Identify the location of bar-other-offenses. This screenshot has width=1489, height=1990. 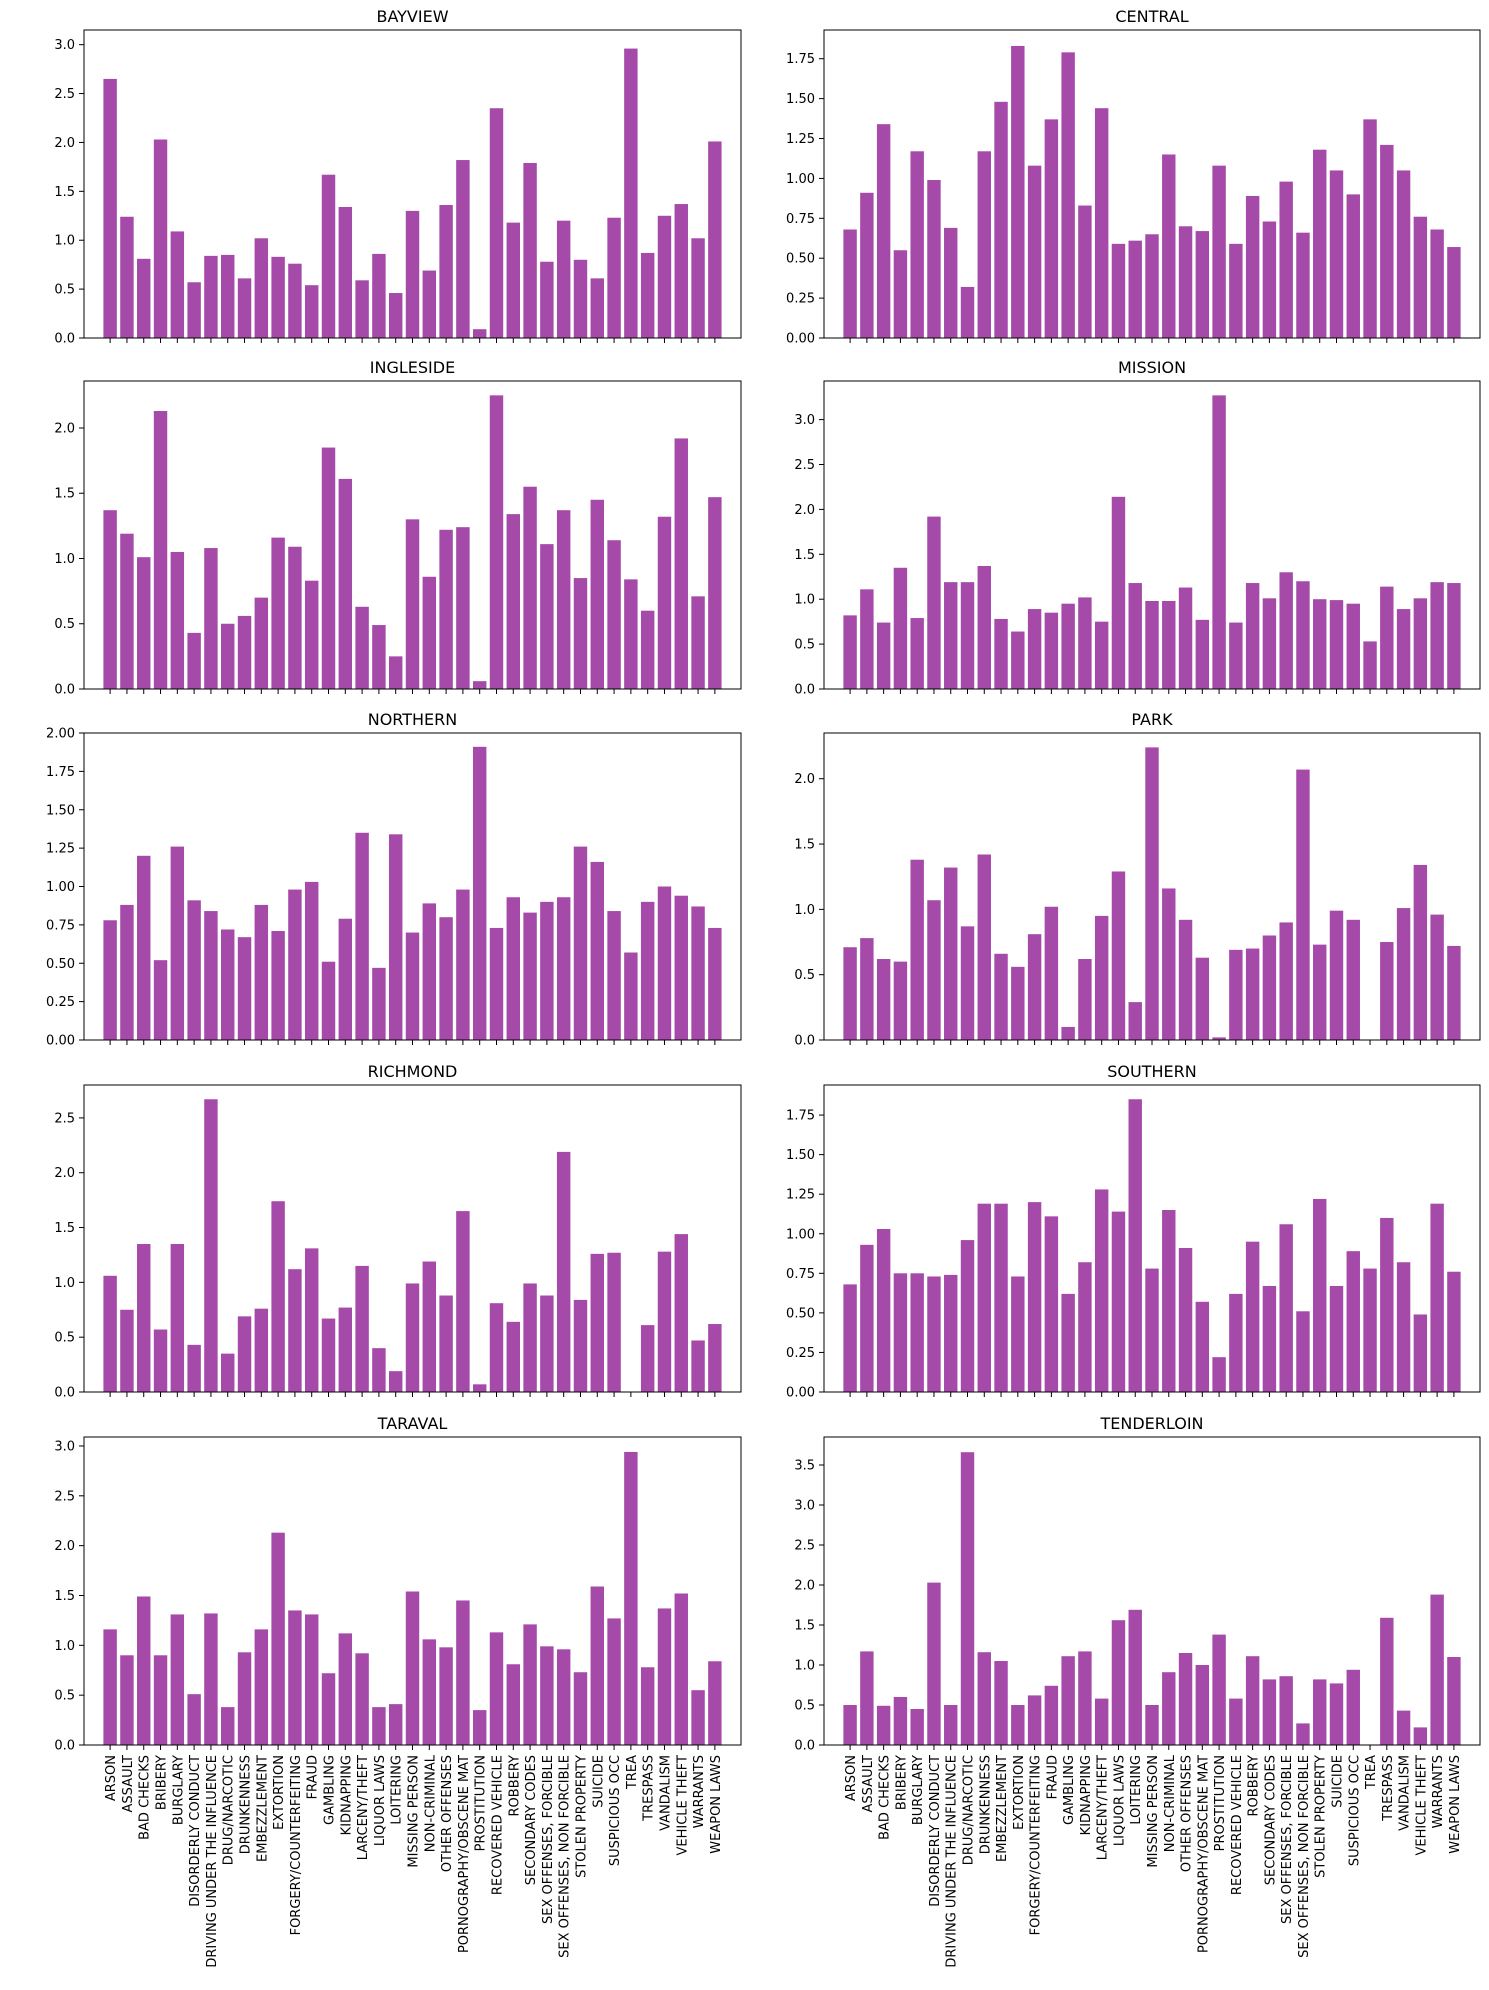
(446, 1343).